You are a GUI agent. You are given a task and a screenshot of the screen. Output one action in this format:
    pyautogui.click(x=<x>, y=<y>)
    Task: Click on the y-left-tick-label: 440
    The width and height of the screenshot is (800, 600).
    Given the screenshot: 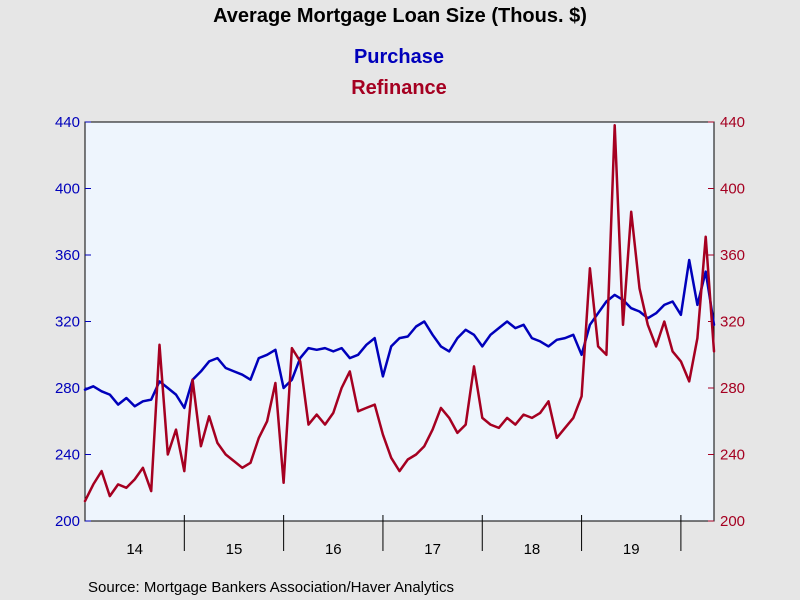 What is the action you would take?
    pyautogui.click(x=67, y=122)
    